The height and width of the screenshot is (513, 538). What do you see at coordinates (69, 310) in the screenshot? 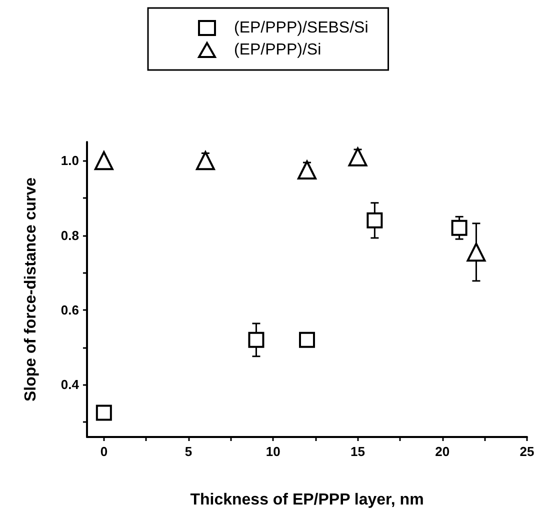
I see `y-tick-label: 0.6` at bounding box center [69, 310].